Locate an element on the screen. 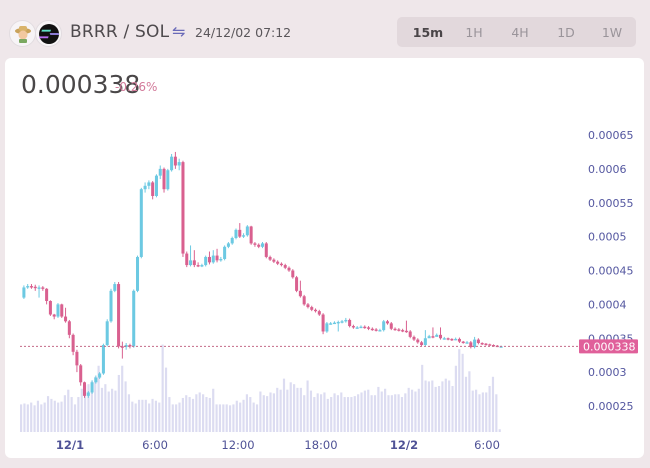 This screenshot has height=468, width=650. current-price: 0.000338 is located at coordinates (81, 84).